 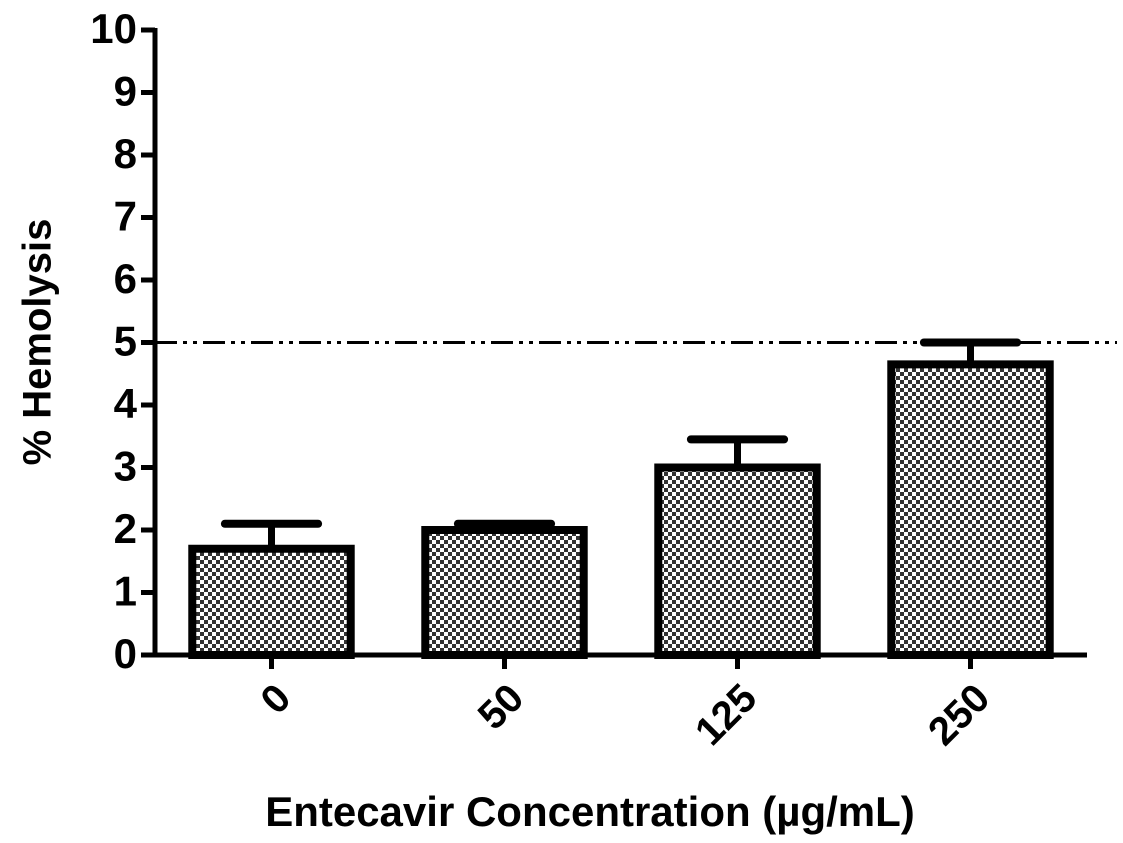 I want to click on y-tick-label: 3, so click(x=125, y=466).